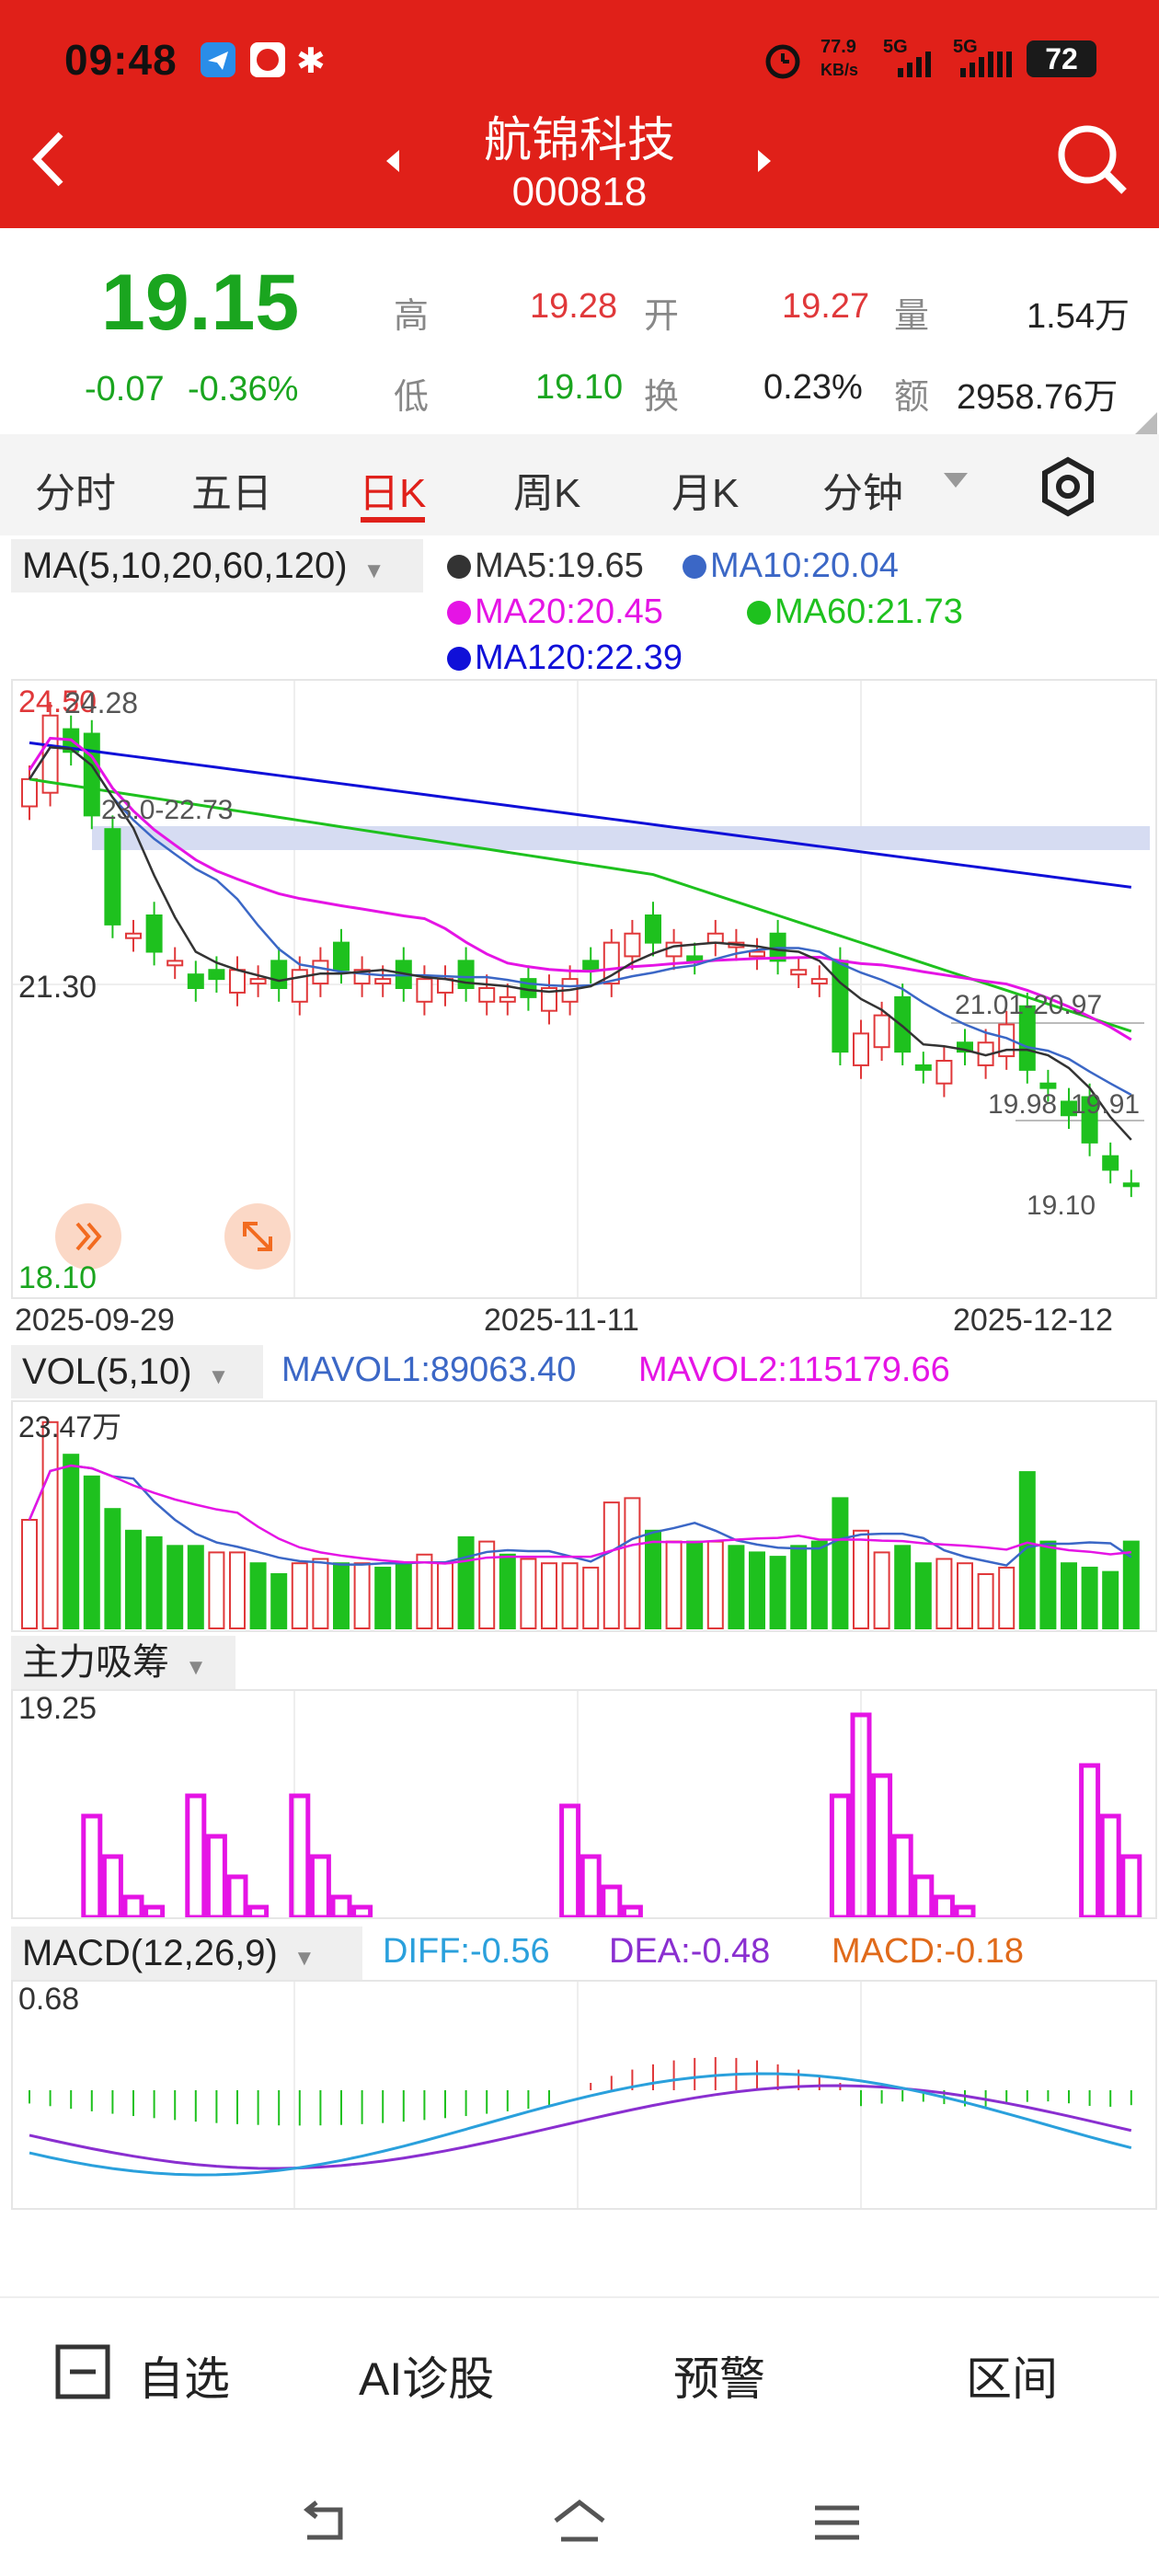  What do you see at coordinates (393, 493) in the screenshot?
I see `tab-daily-k: 日K` at bounding box center [393, 493].